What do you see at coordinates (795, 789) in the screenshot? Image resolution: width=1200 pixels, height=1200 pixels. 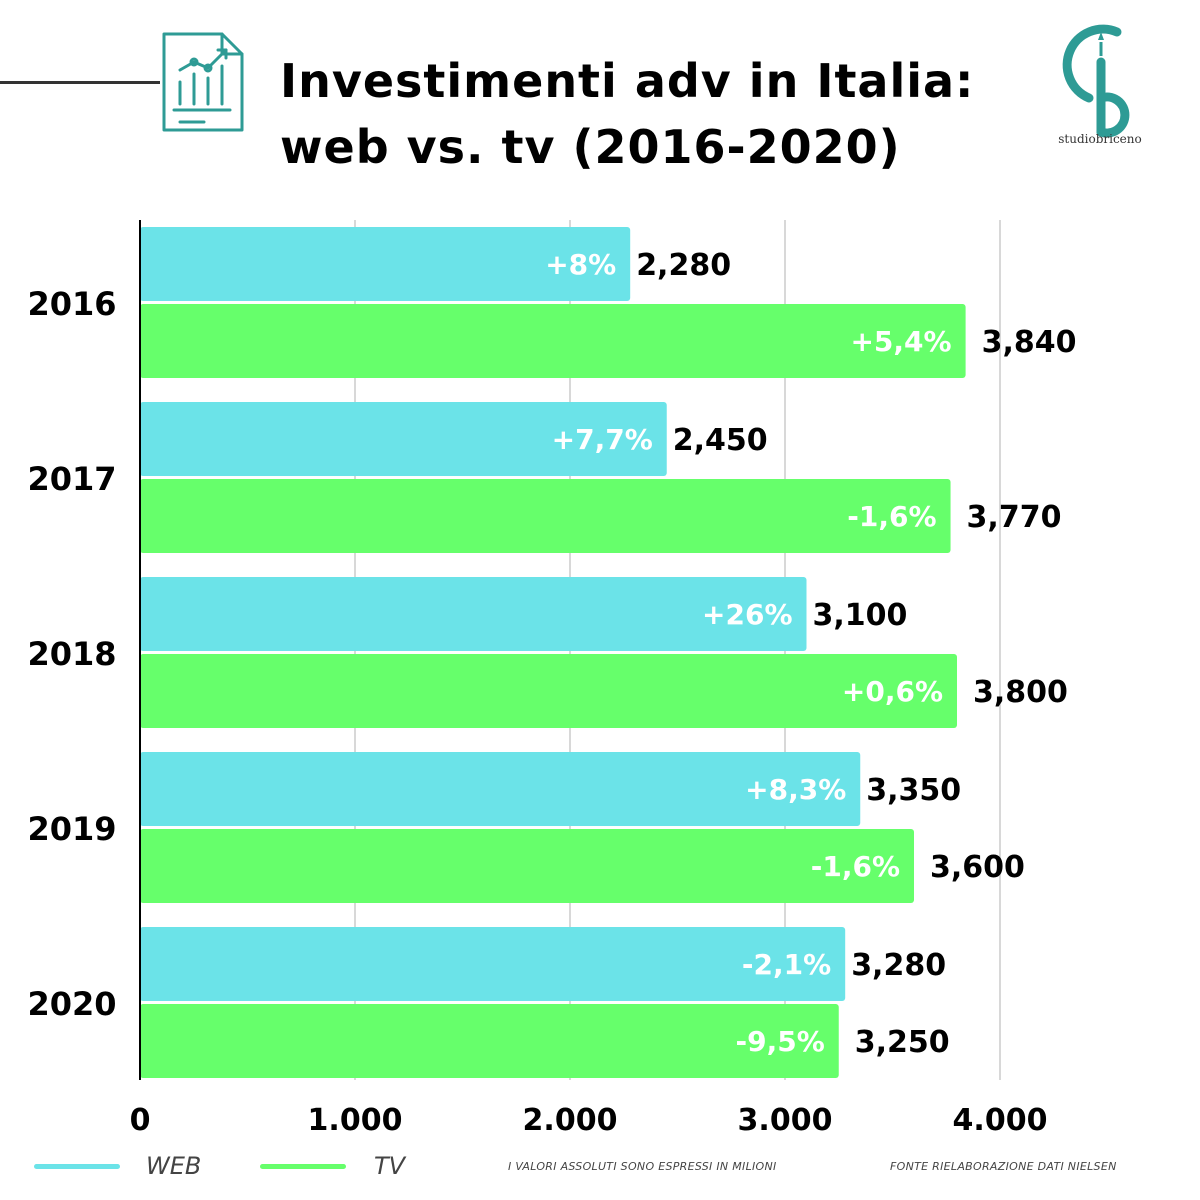 I see `change-label: +8,3%` at bounding box center [795, 789].